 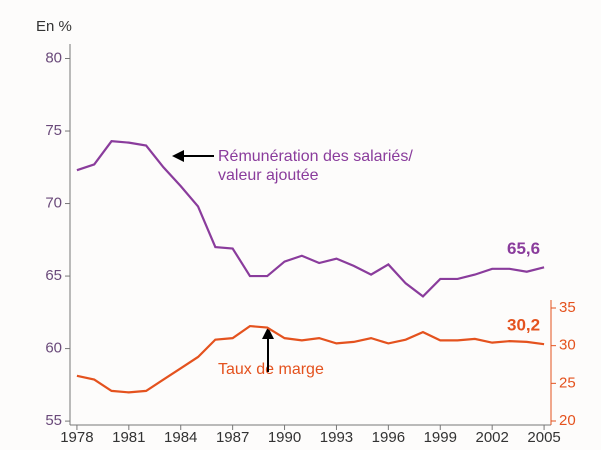 What do you see at coordinates (567, 382) in the screenshot?
I see `y2-tick-label: 25` at bounding box center [567, 382].